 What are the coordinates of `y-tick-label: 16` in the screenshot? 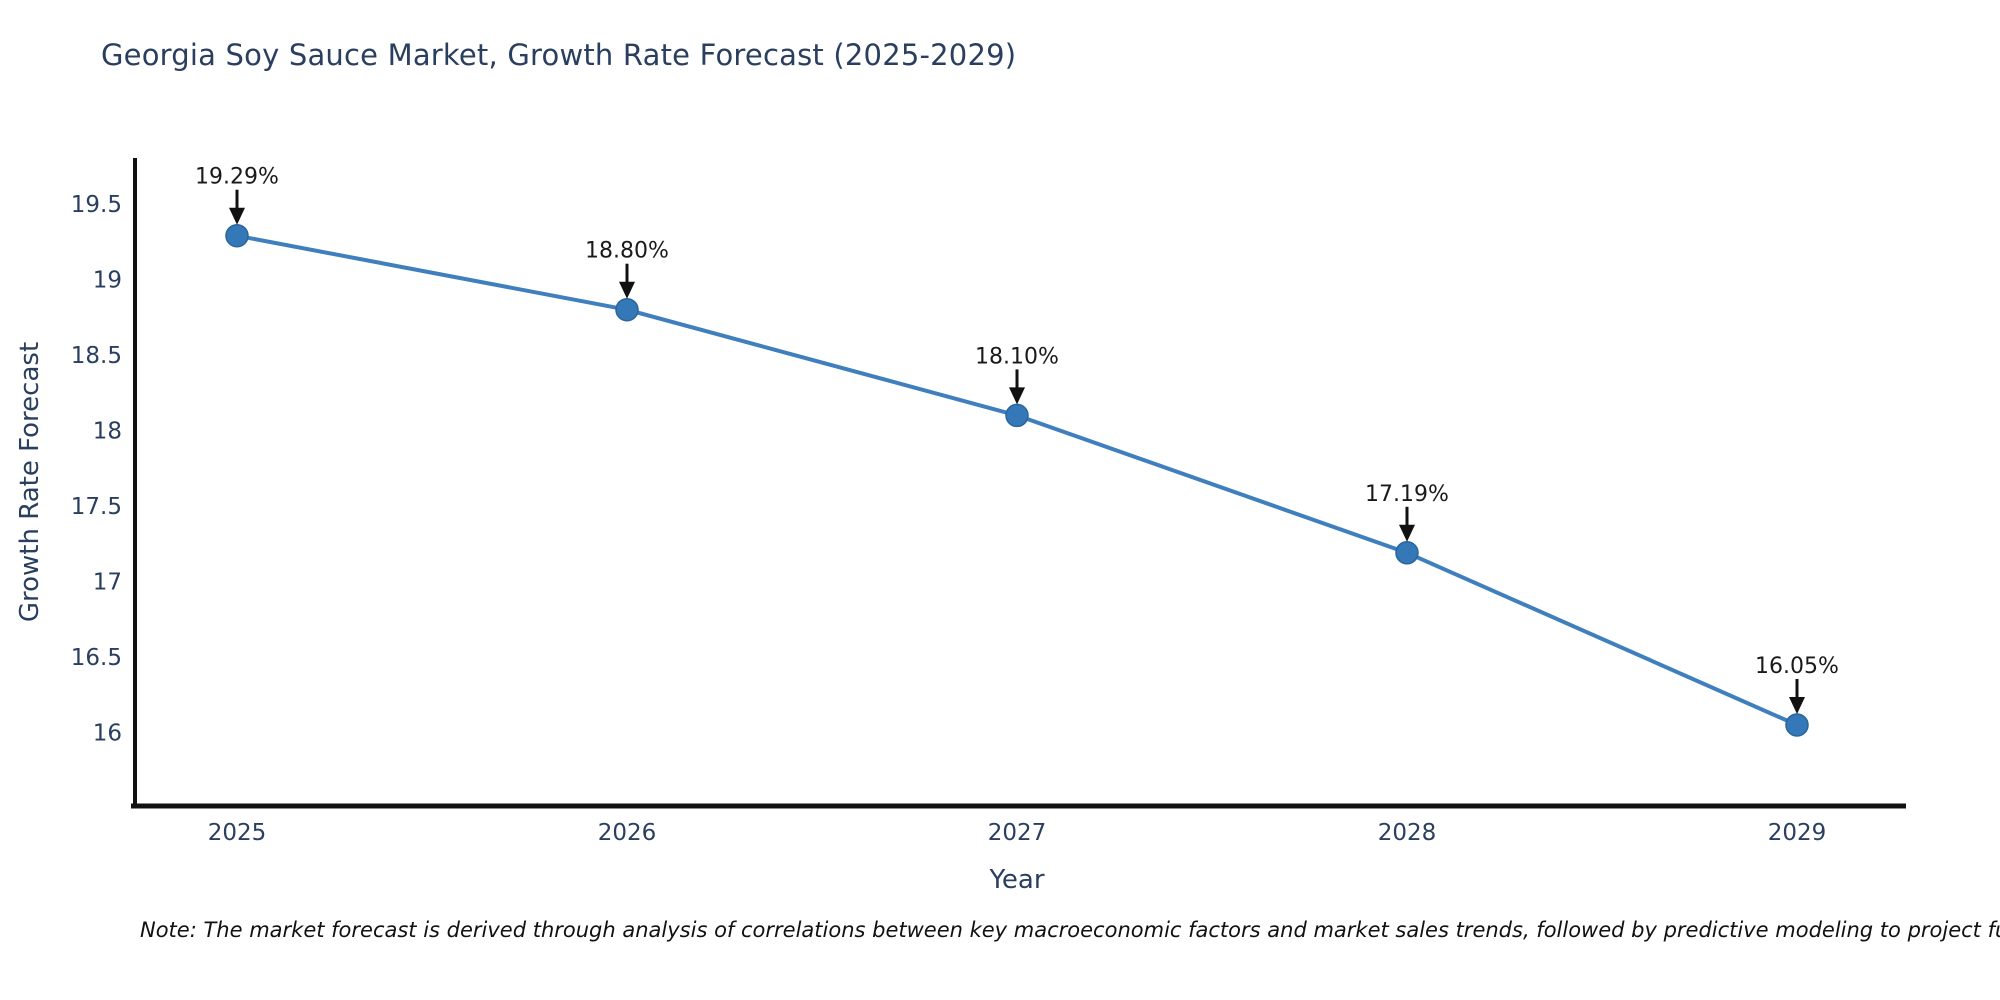 It's located at (107, 734).